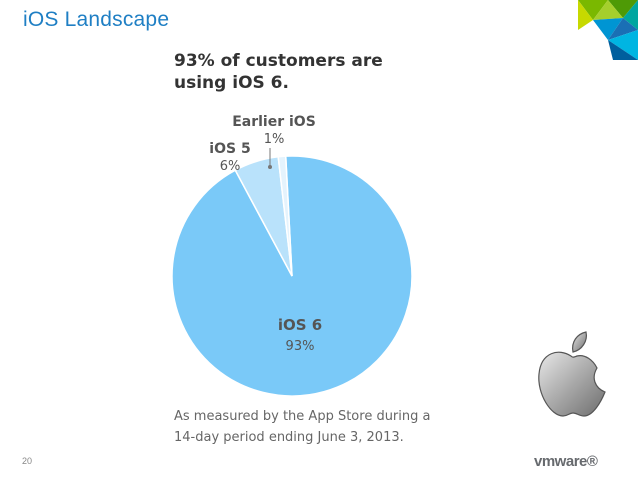  Describe the element at coordinates (274, 139) in the screenshot. I see `slice-value-earlier-ios: 1%` at that location.